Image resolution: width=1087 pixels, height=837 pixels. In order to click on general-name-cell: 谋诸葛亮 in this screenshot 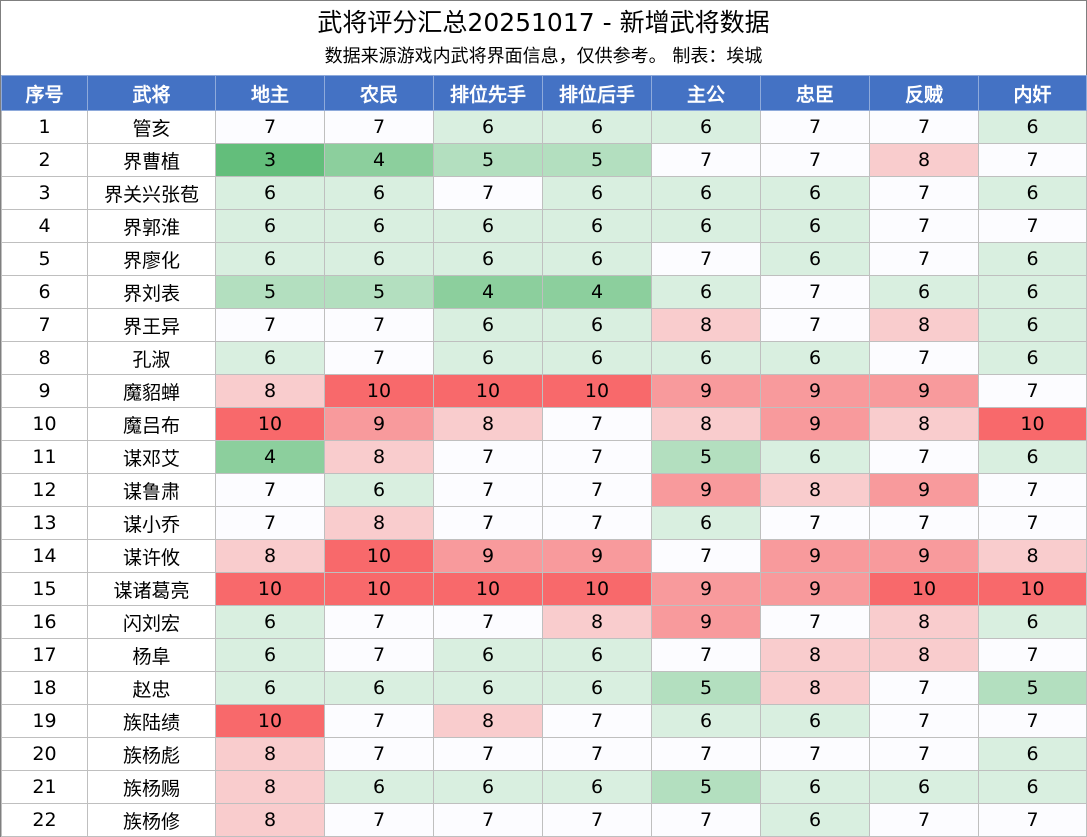, I will do `click(151, 589)`.